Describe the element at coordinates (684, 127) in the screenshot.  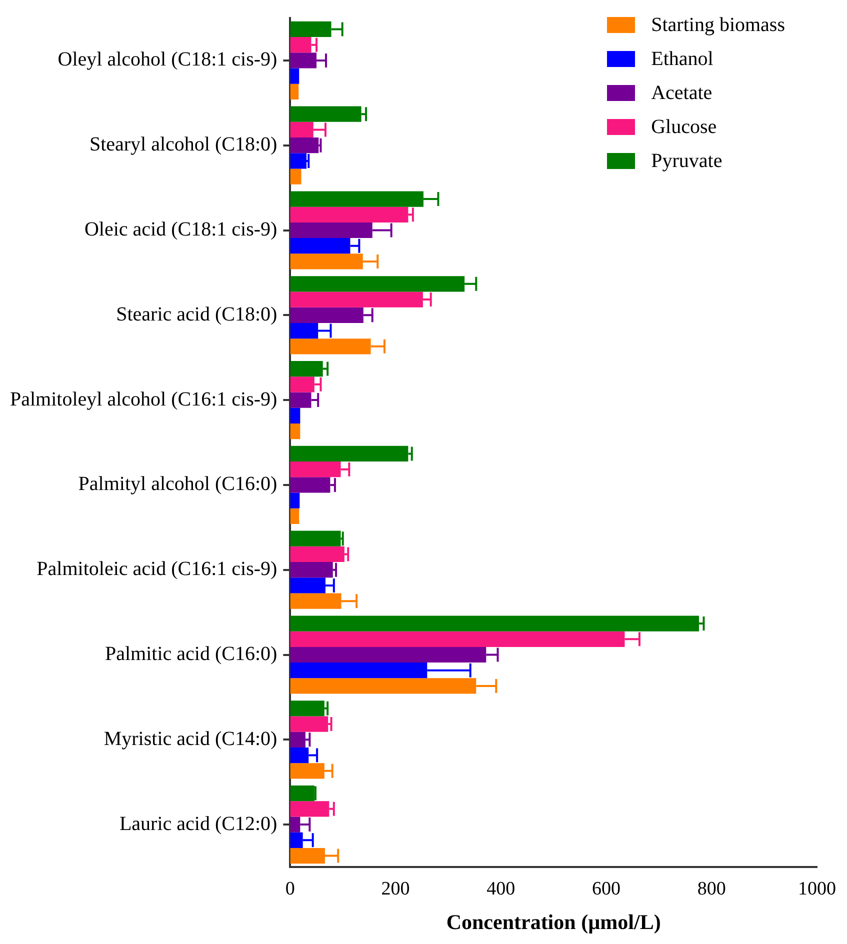
I see `legend-label: Glucose` at that location.